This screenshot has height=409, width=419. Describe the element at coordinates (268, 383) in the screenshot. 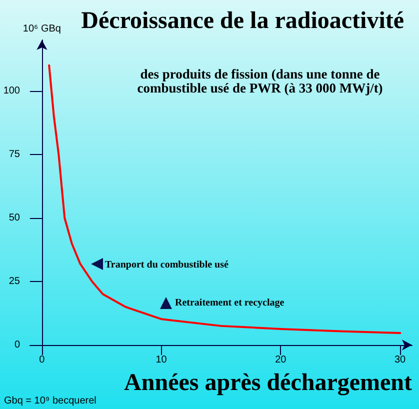

I see `x-axis-title: Années après déchargement` at that location.